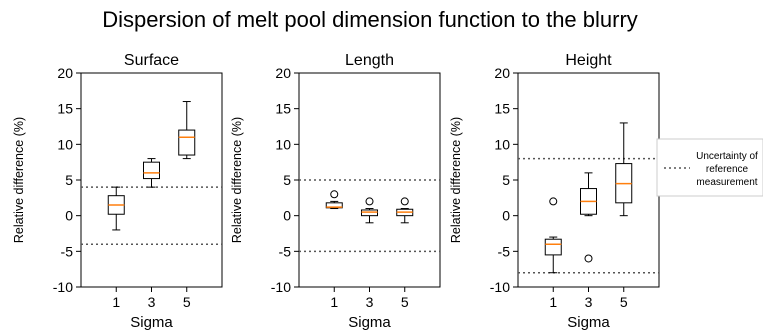 The height and width of the screenshot is (332, 763). Describe the element at coordinates (727, 156) in the screenshot. I see `legend-text-line-1: Uncertainty of` at that location.